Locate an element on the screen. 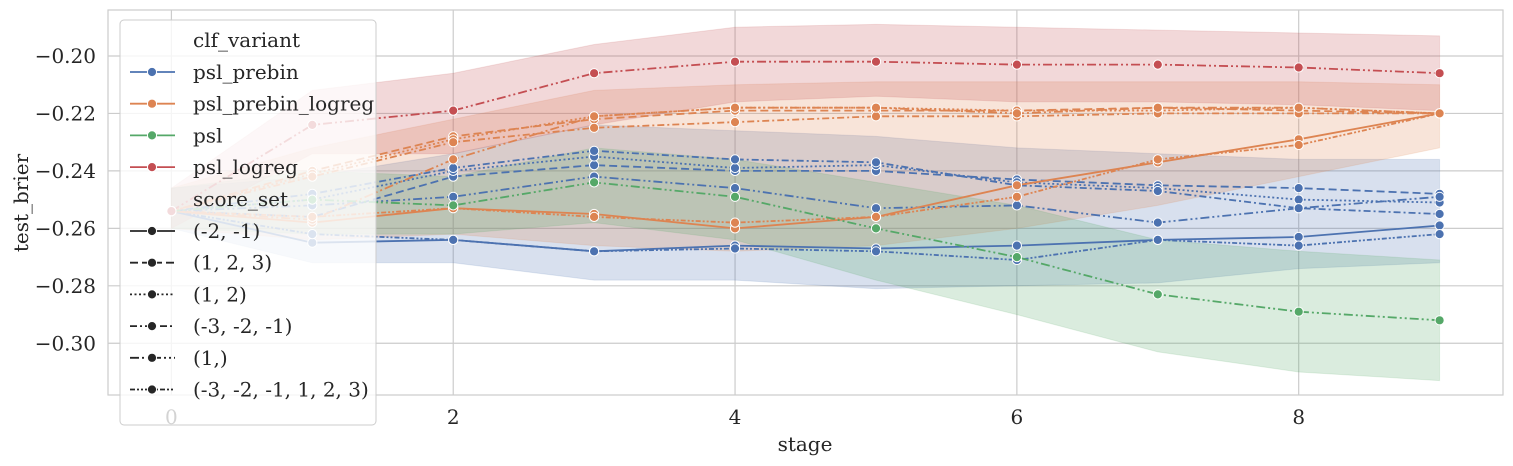 This screenshot has height=466, width=1513. x-tick-label: 4 is located at coordinates (735, 417).